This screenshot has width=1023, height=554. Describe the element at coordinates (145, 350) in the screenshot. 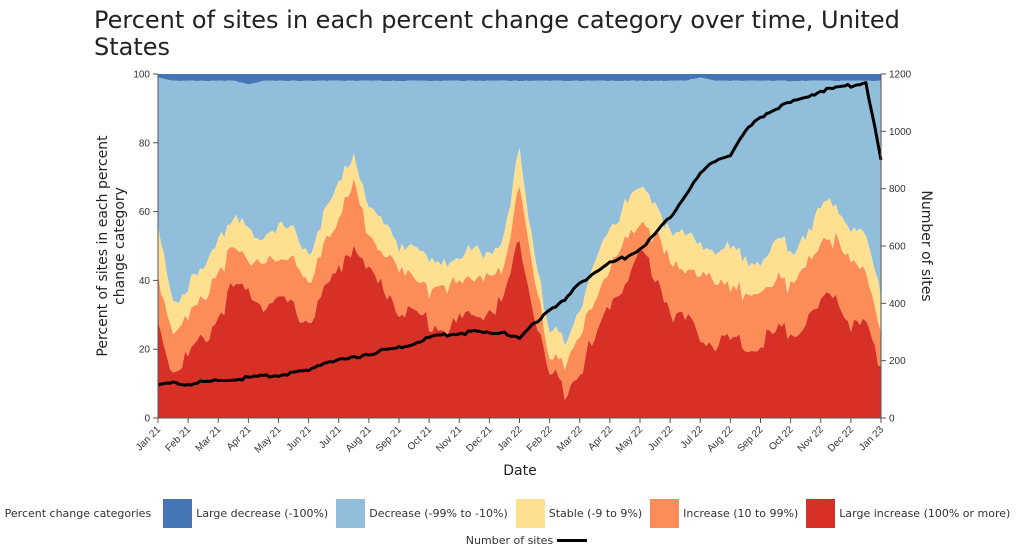

I see `y-tick-label: 20` at that location.